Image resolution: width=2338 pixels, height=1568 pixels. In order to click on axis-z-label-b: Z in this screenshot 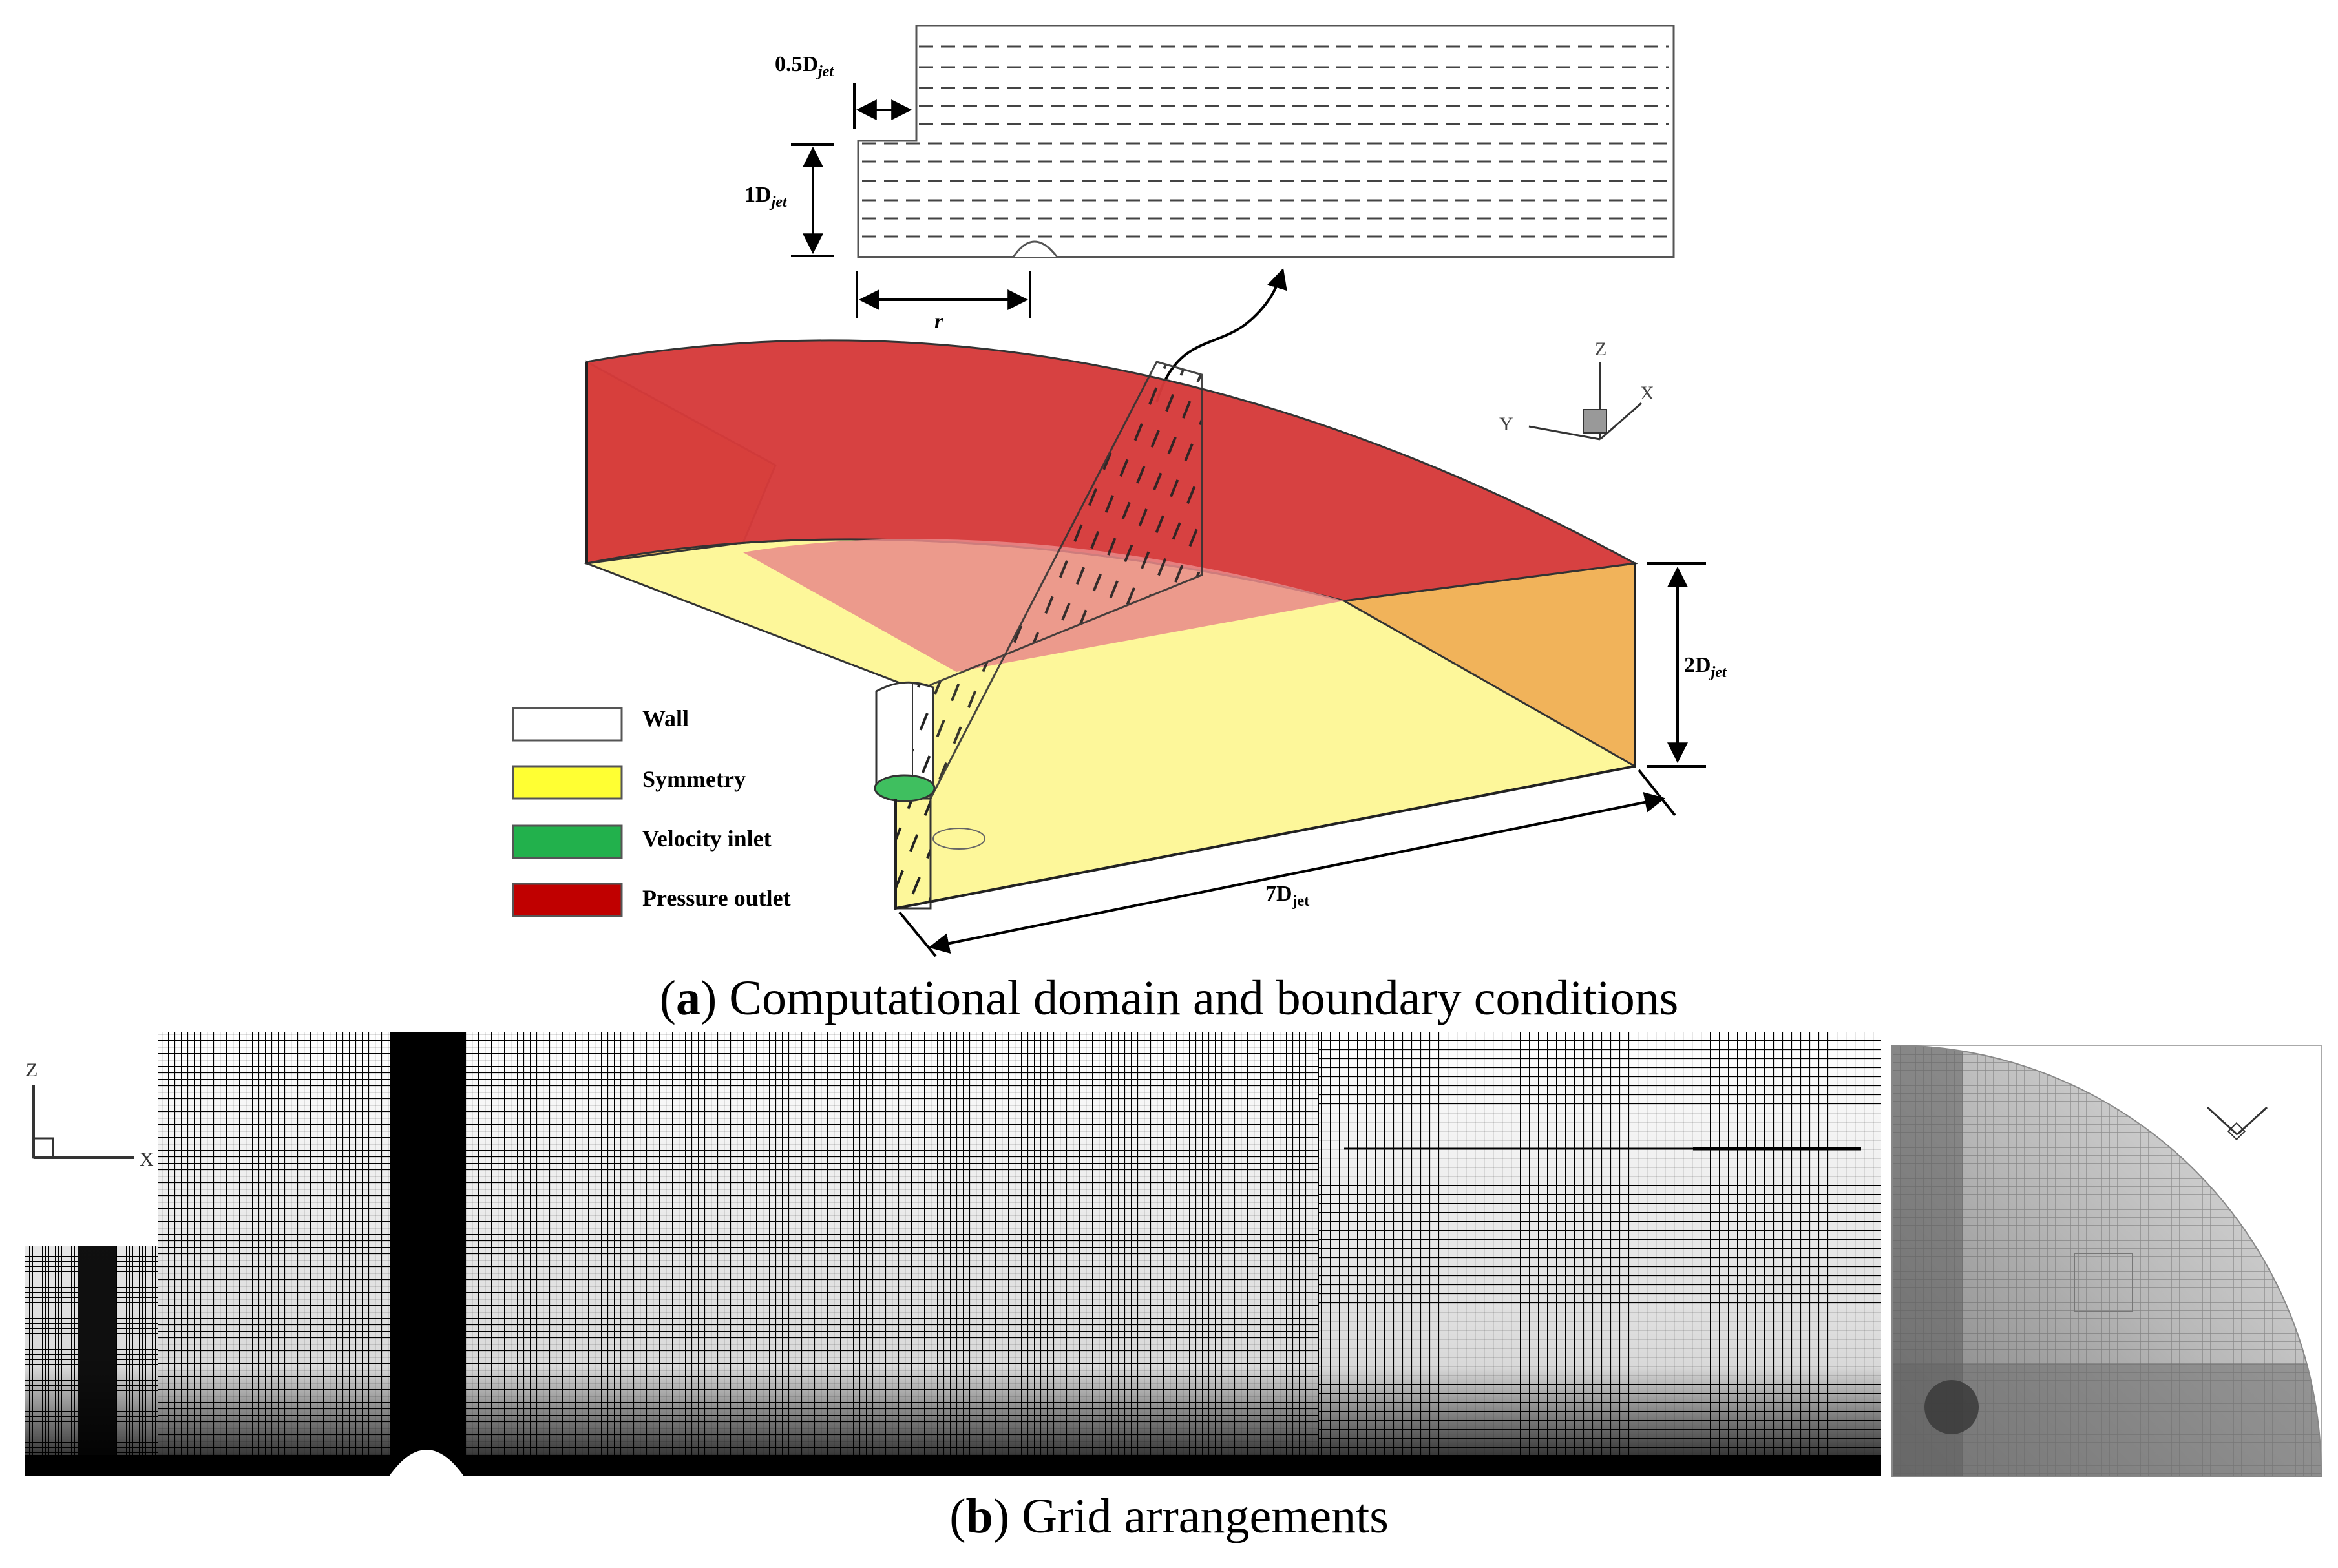, I will do `click(31, 1070)`.